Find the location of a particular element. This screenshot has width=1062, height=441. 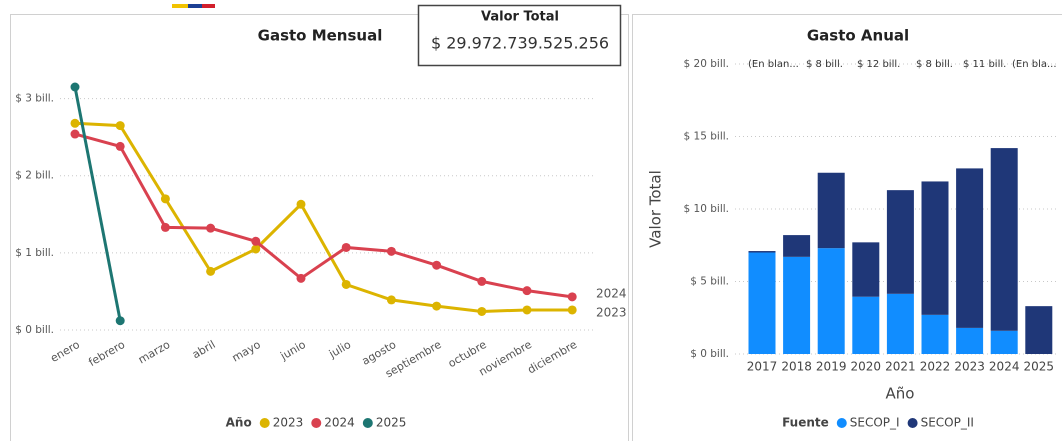

x-axis-title: Año is located at coordinates (900, 394).